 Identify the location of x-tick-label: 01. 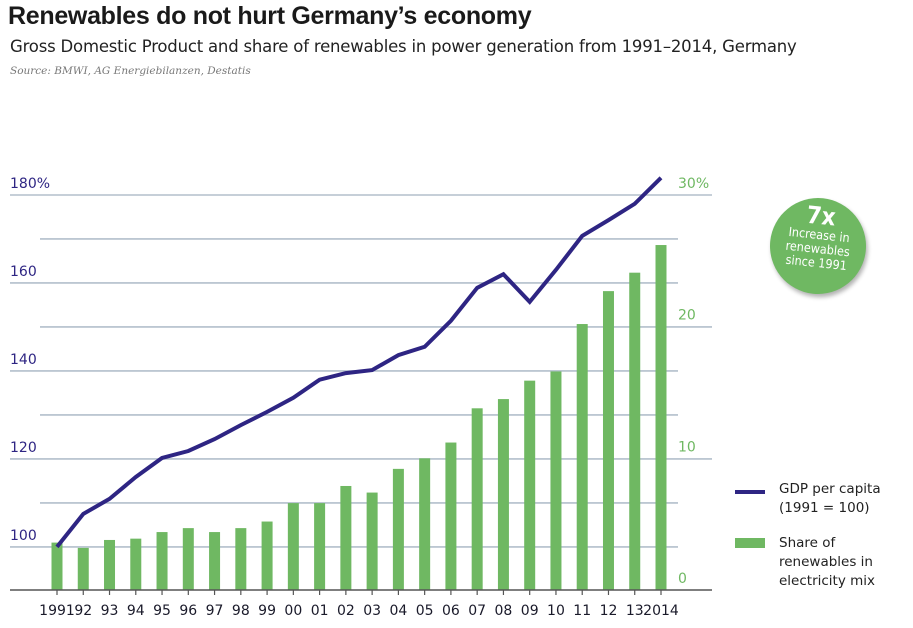
(320, 611).